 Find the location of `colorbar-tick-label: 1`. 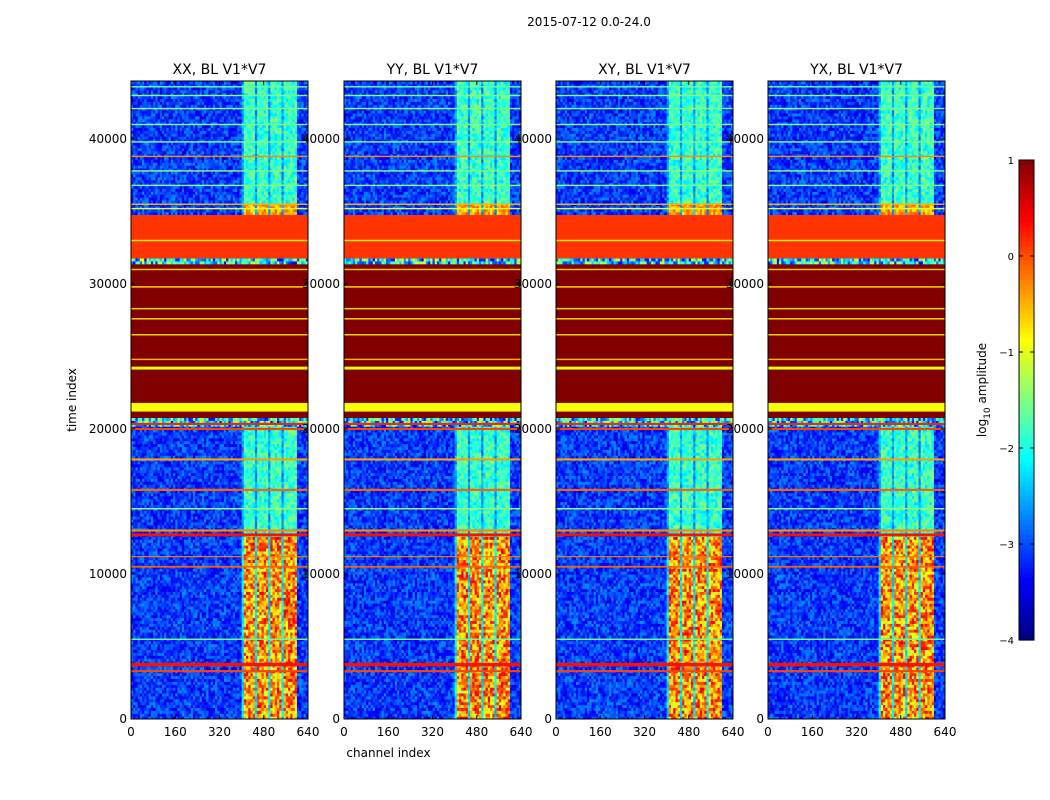

colorbar-tick-label: 1 is located at coordinates (1011, 161).